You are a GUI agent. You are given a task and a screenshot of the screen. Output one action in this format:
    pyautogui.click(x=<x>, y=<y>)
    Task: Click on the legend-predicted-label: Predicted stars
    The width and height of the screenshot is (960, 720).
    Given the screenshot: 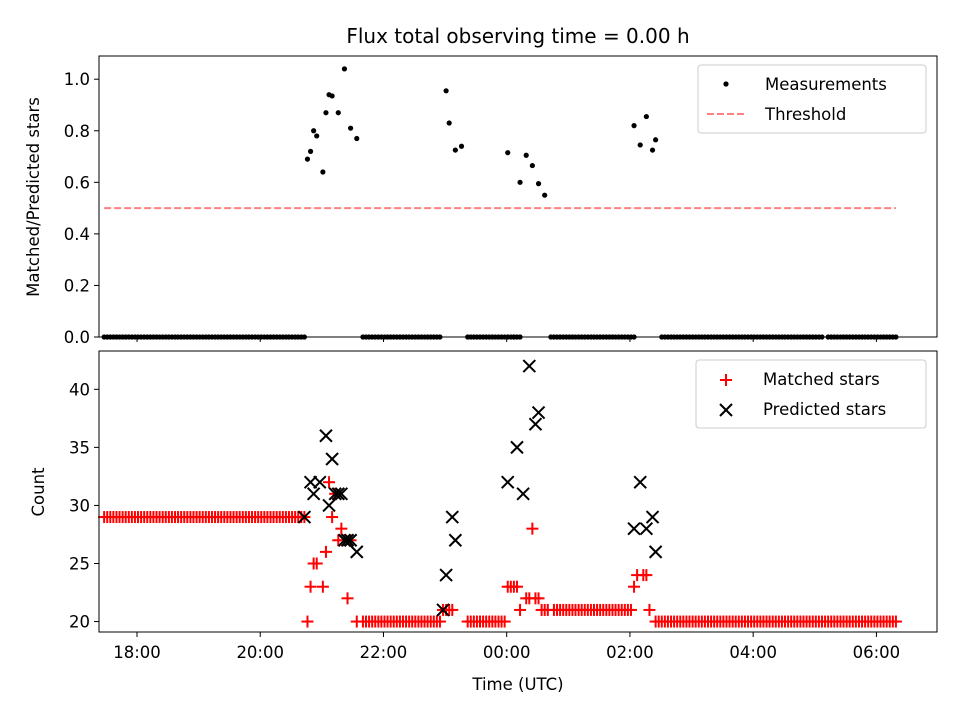 What is the action you would take?
    pyautogui.click(x=824, y=409)
    